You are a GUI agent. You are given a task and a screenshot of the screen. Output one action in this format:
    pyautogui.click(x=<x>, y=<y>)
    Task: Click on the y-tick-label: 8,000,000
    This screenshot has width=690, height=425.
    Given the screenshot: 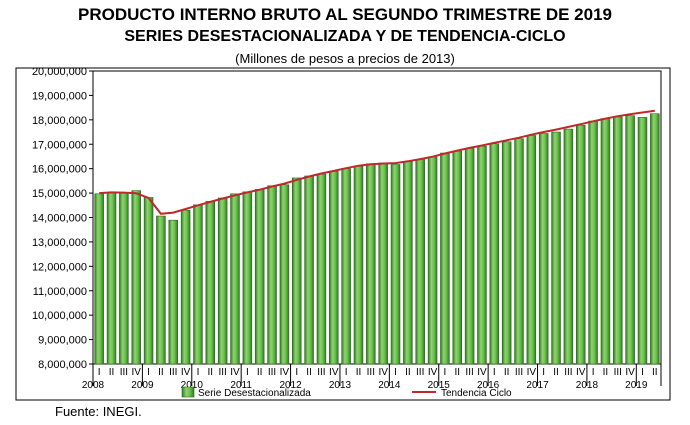 What is the action you would take?
    pyautogui.click(x=62, y=365)
    